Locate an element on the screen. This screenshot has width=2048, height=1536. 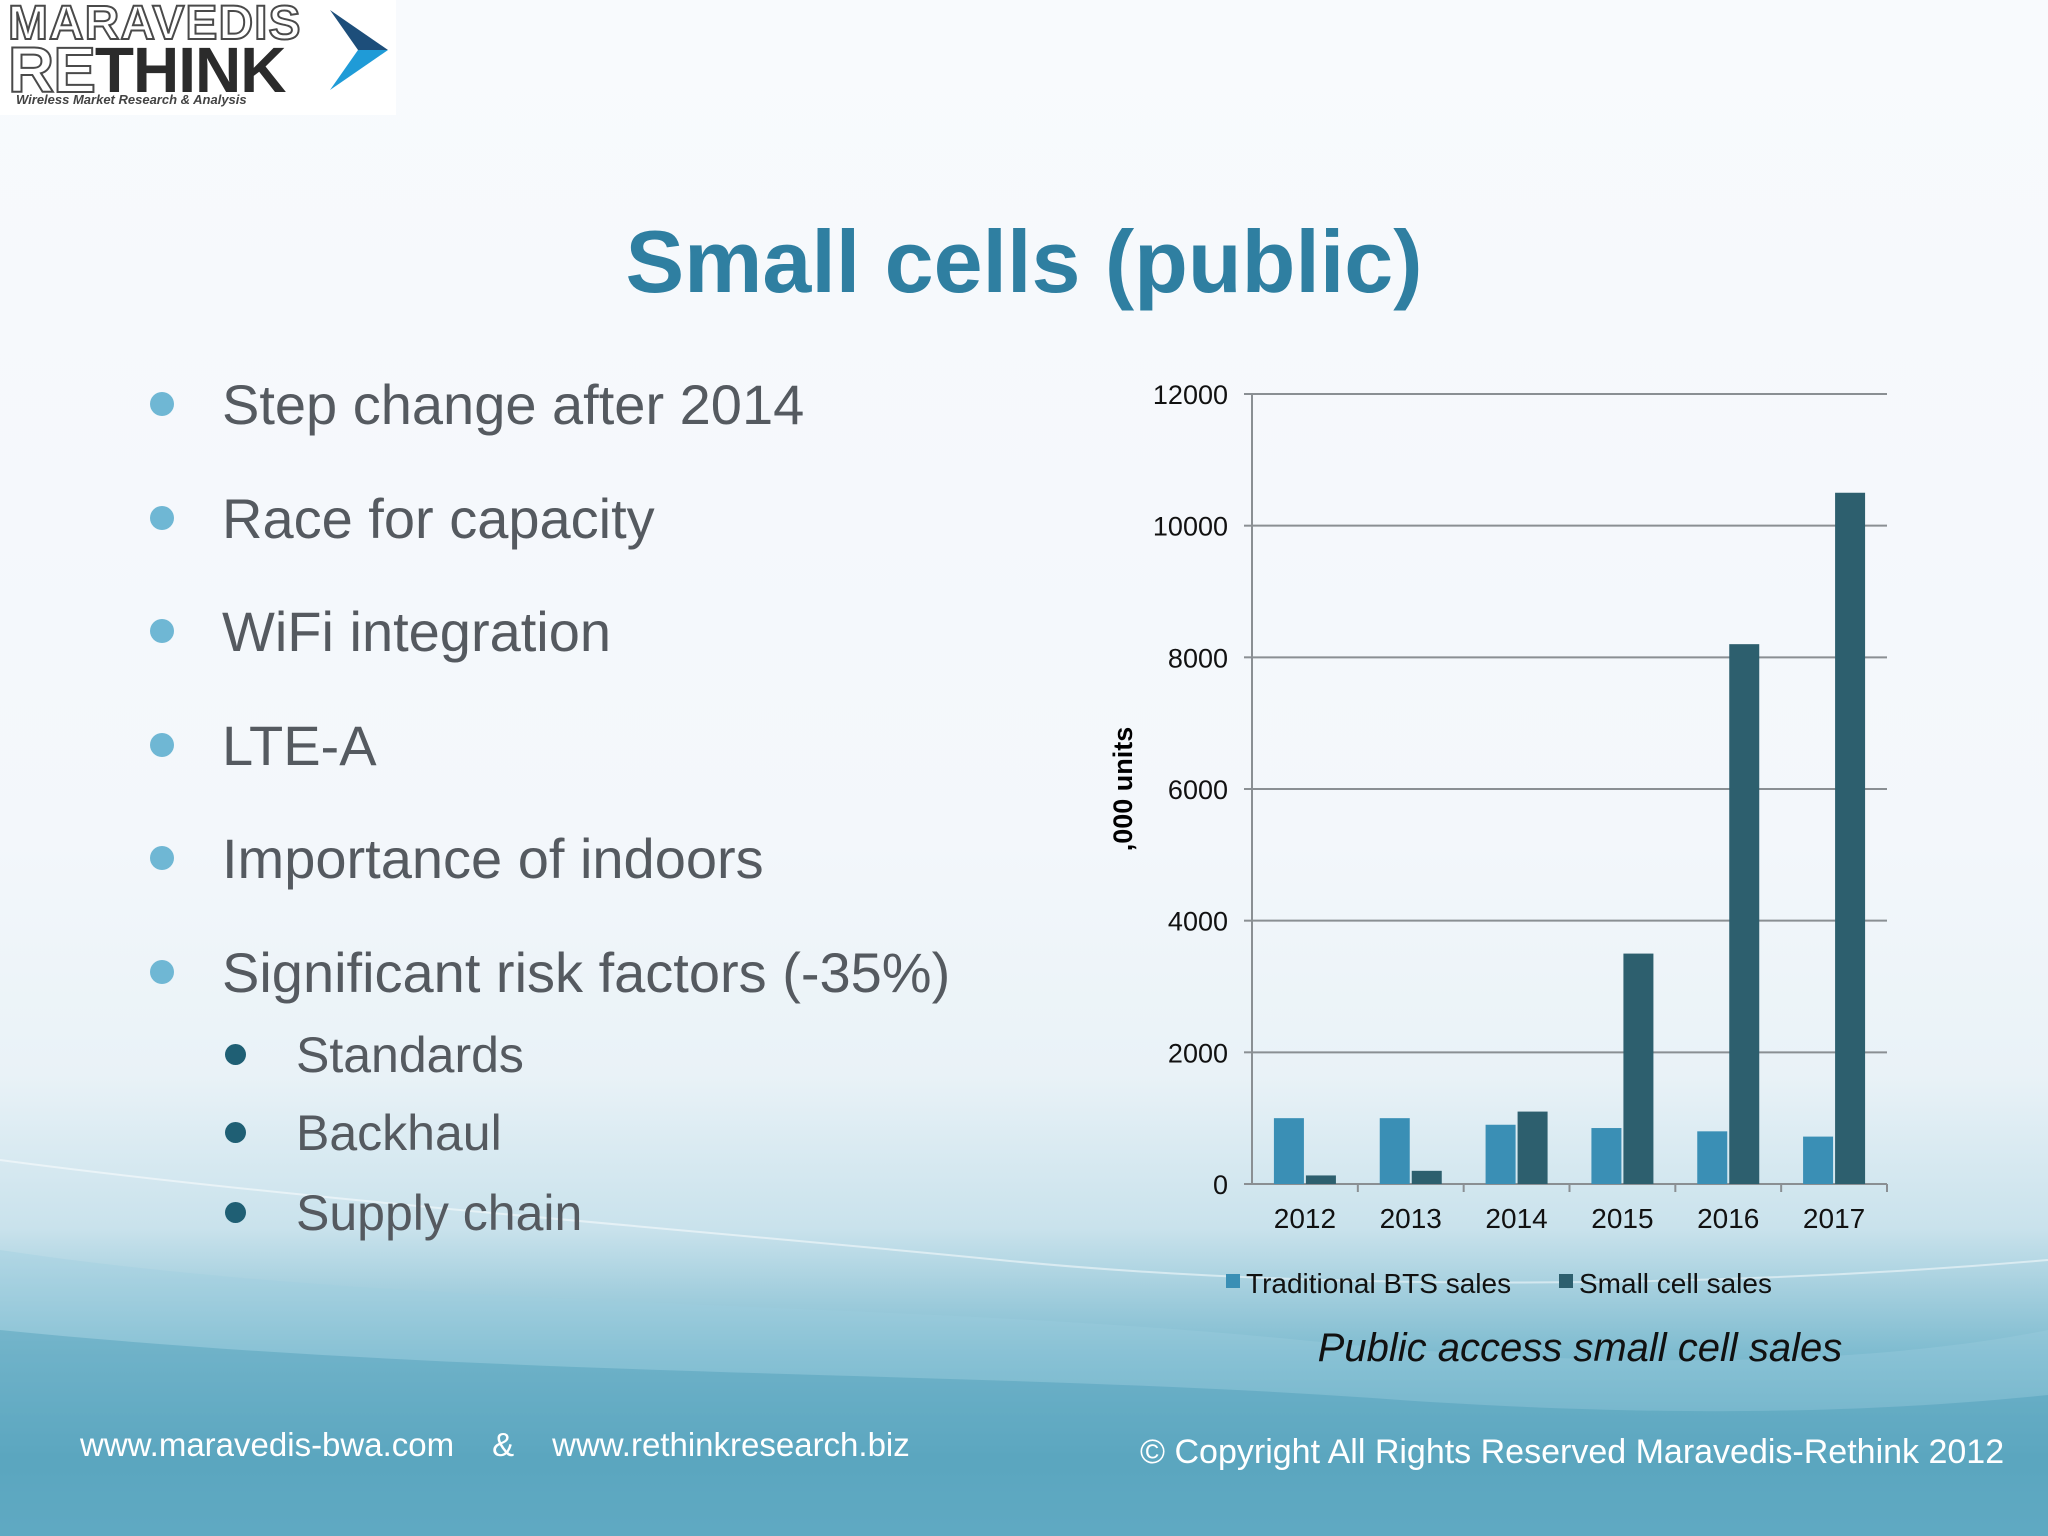
bullet-1: Step change after 2014 is located at coordinates (513, 404).